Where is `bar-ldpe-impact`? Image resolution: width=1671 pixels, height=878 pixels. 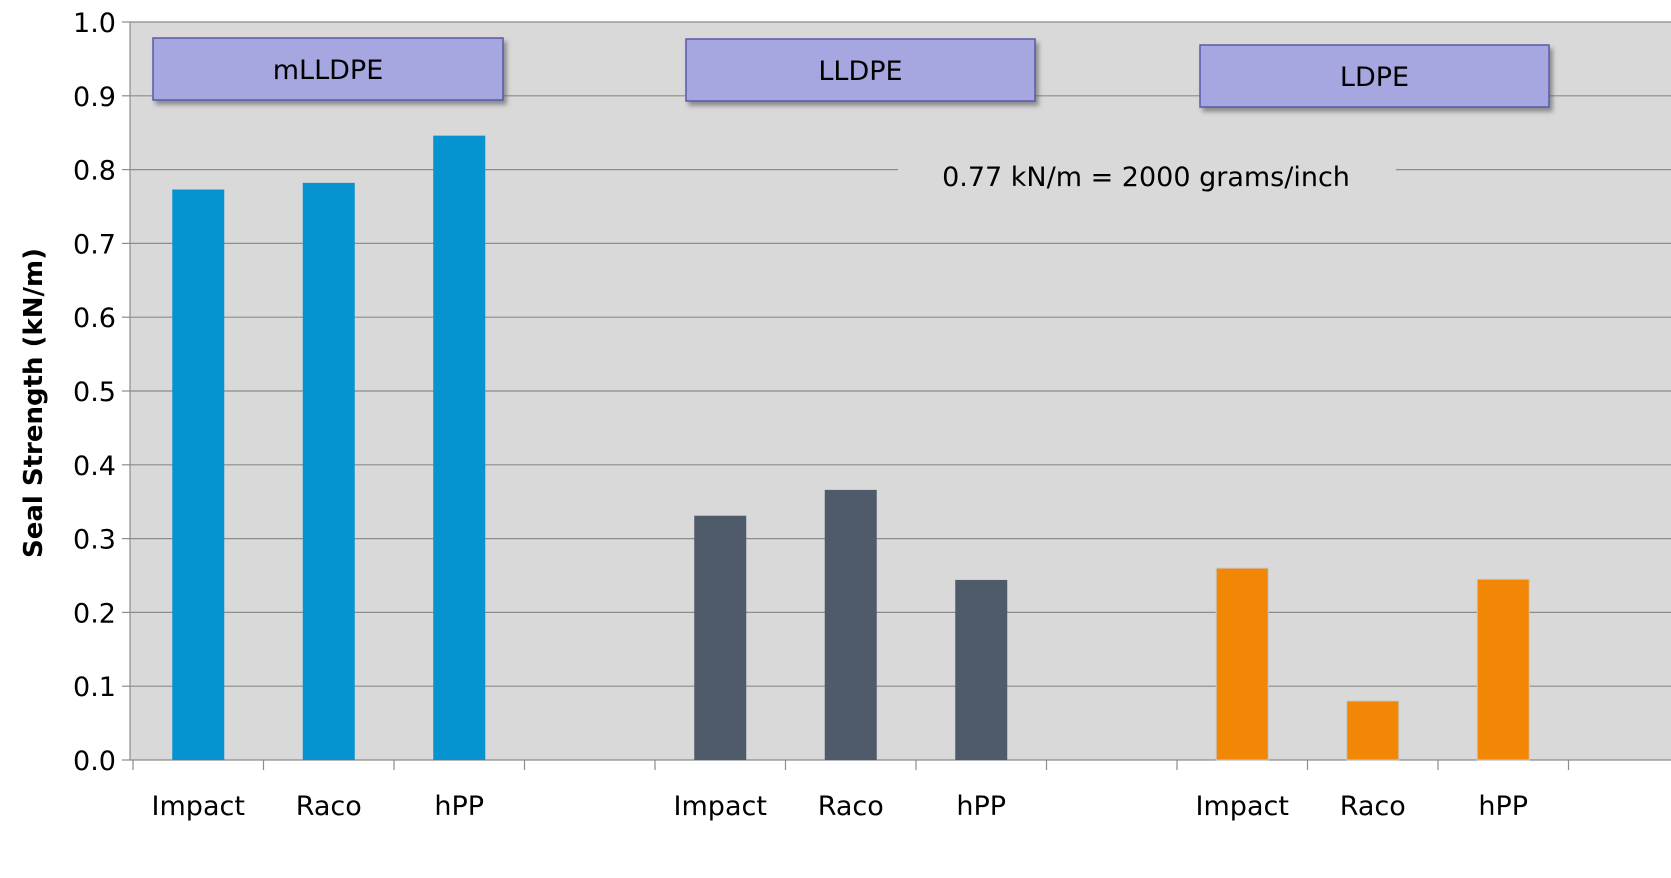 bar-ldpe-impact is located at coordinates (1242, 664).